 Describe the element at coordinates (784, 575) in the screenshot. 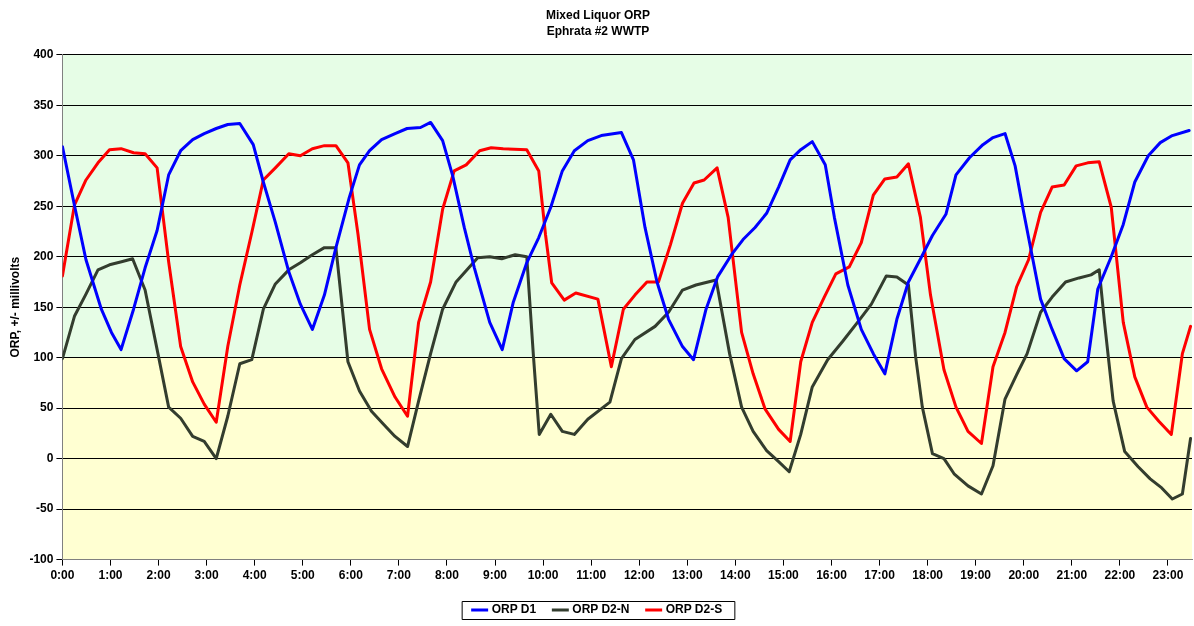

I see `x-tick-label: 15:00` at that location.